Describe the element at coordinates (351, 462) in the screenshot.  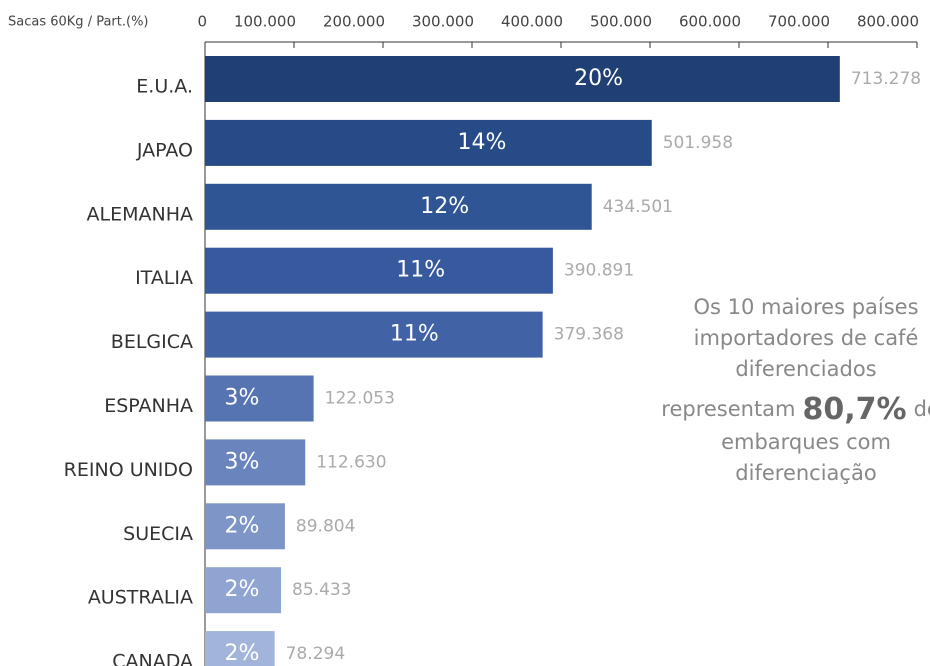
I see `value-label: 112.630` at that location.